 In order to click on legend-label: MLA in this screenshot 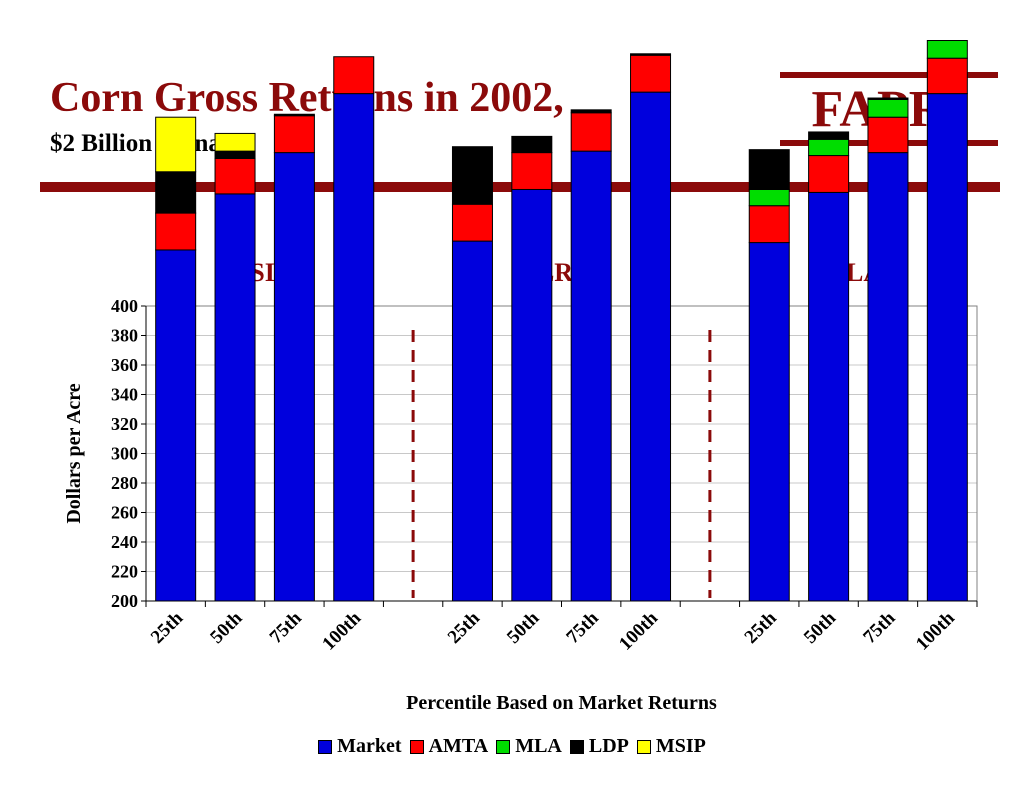, I will do `click(538, 746)`.